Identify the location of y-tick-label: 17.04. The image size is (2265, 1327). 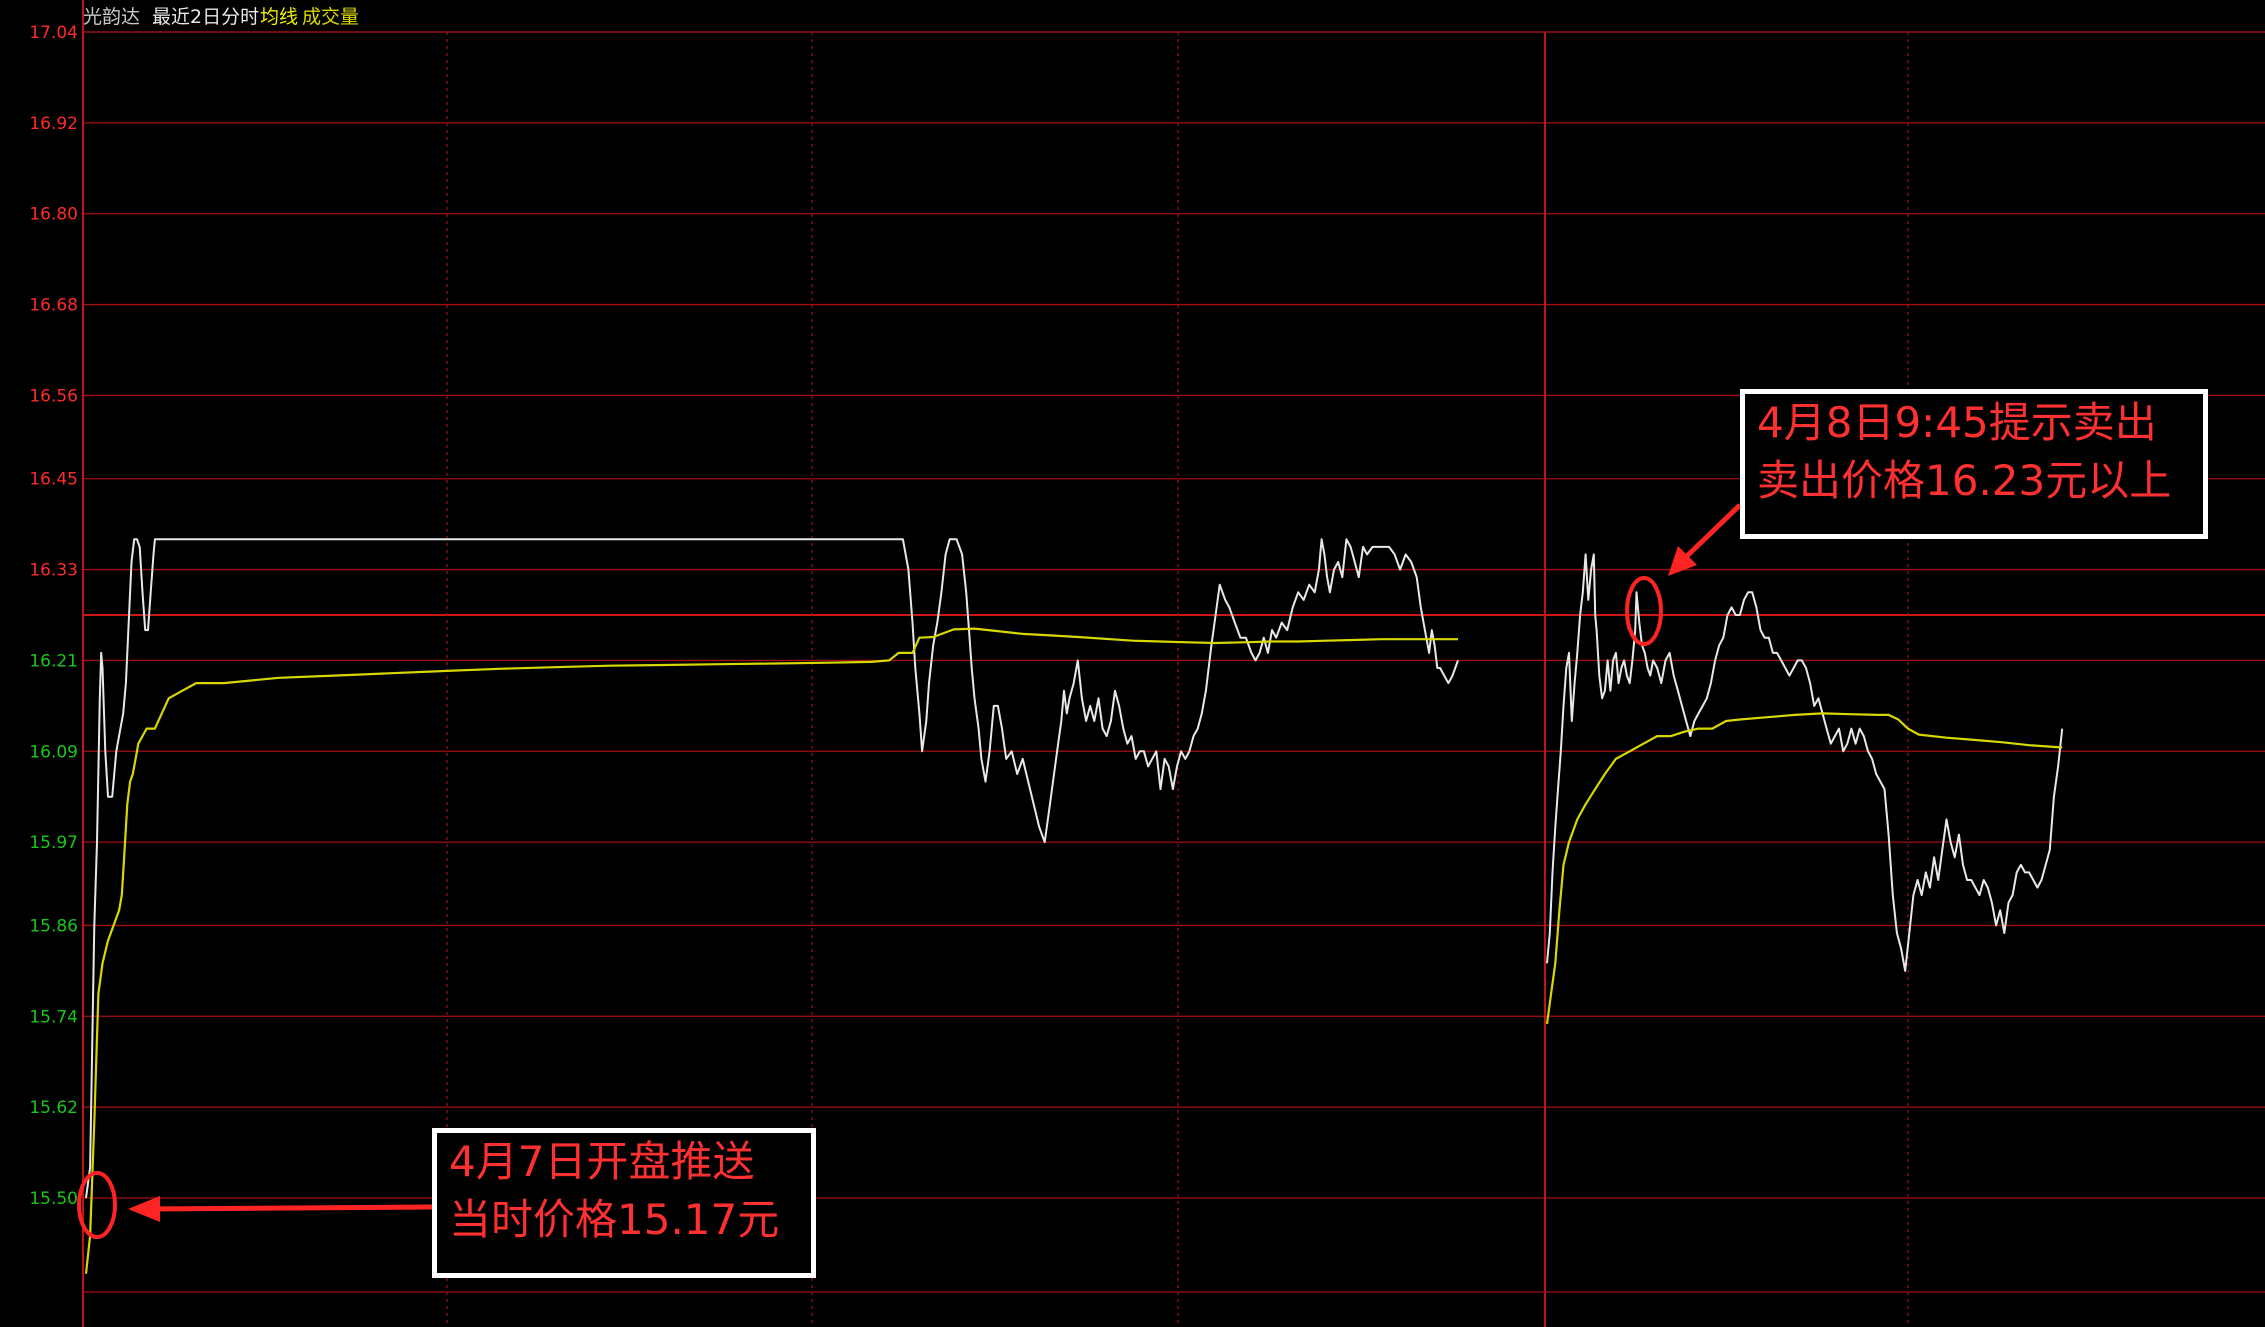
(53, 33).